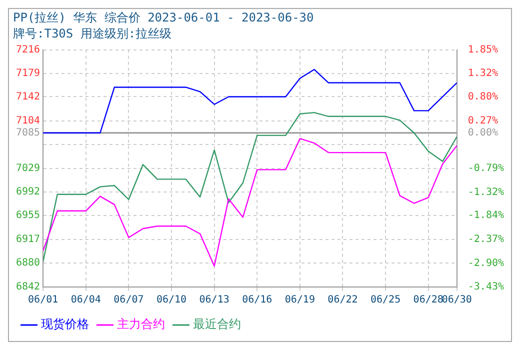  What do you see at coordinates (28, 240) in the screenshot?
I see `y-tick-label: 6917` at bounding box center [28, 240].